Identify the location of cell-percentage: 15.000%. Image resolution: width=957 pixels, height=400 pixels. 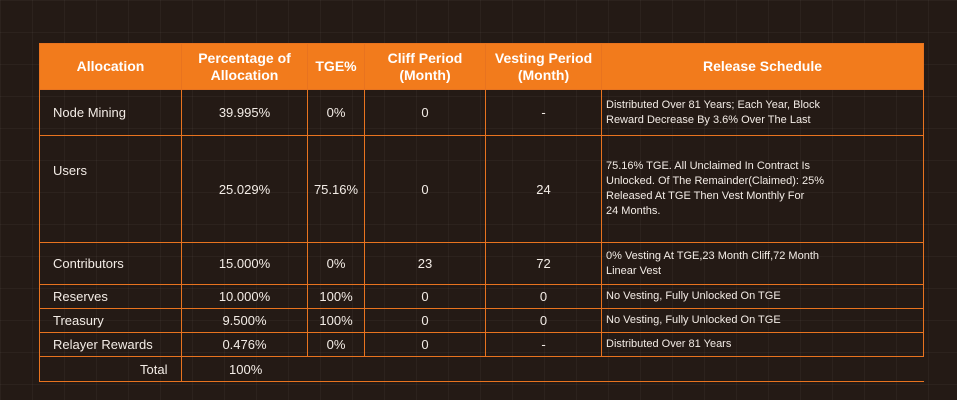
(244, 263).